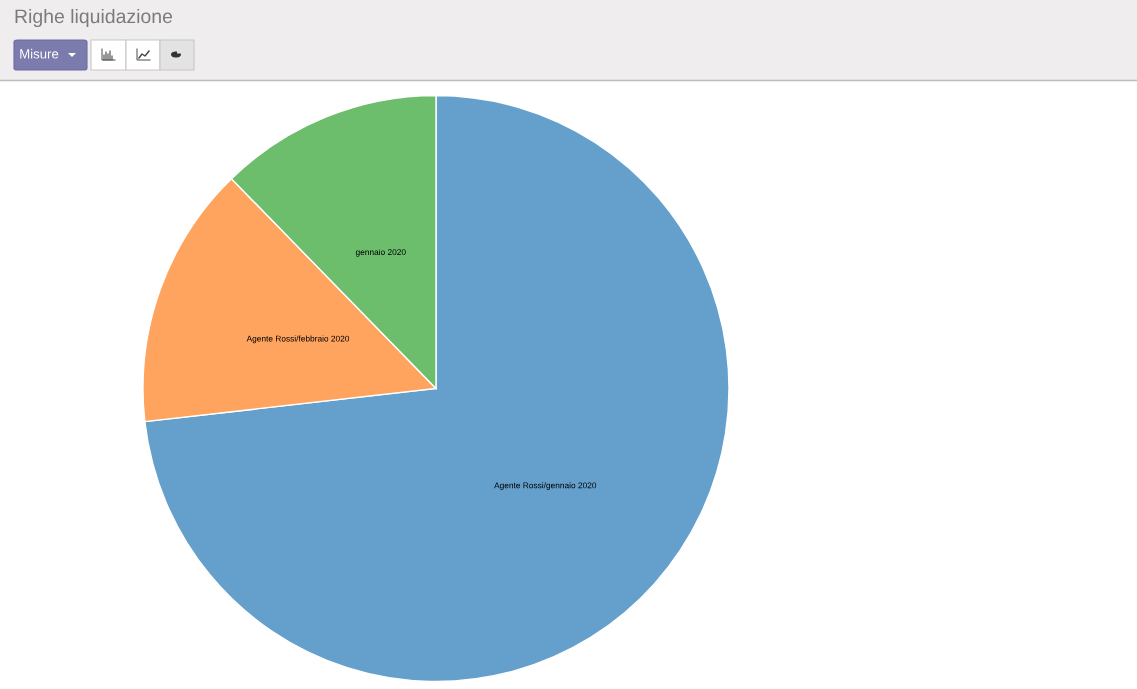  I want to click on chart-title: Righe liquidazione, so click(94, 18).